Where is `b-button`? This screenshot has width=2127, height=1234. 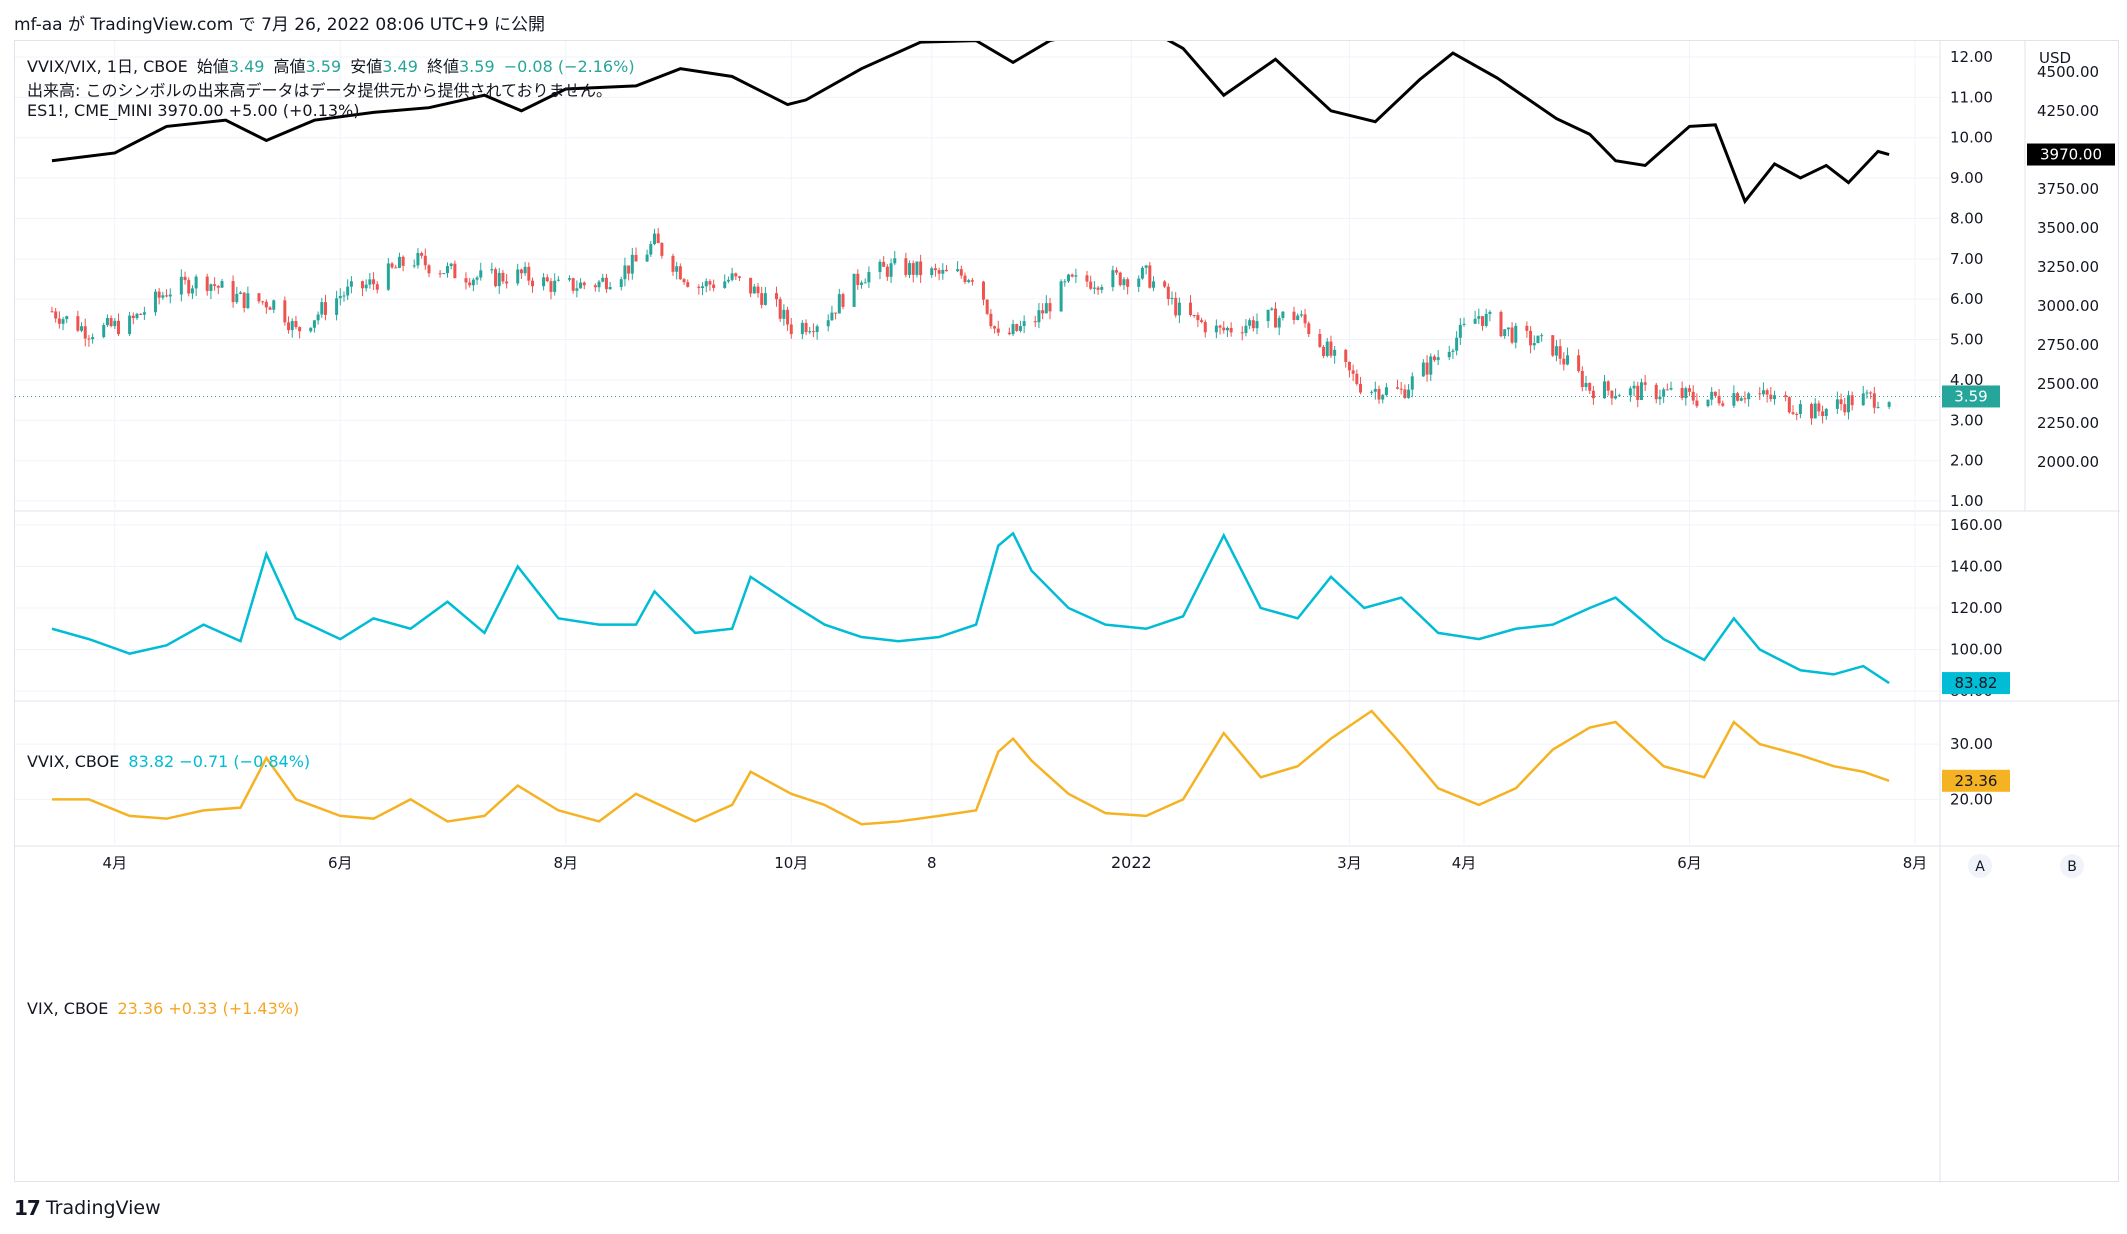
b-button is located at coordinates (2072, 866).